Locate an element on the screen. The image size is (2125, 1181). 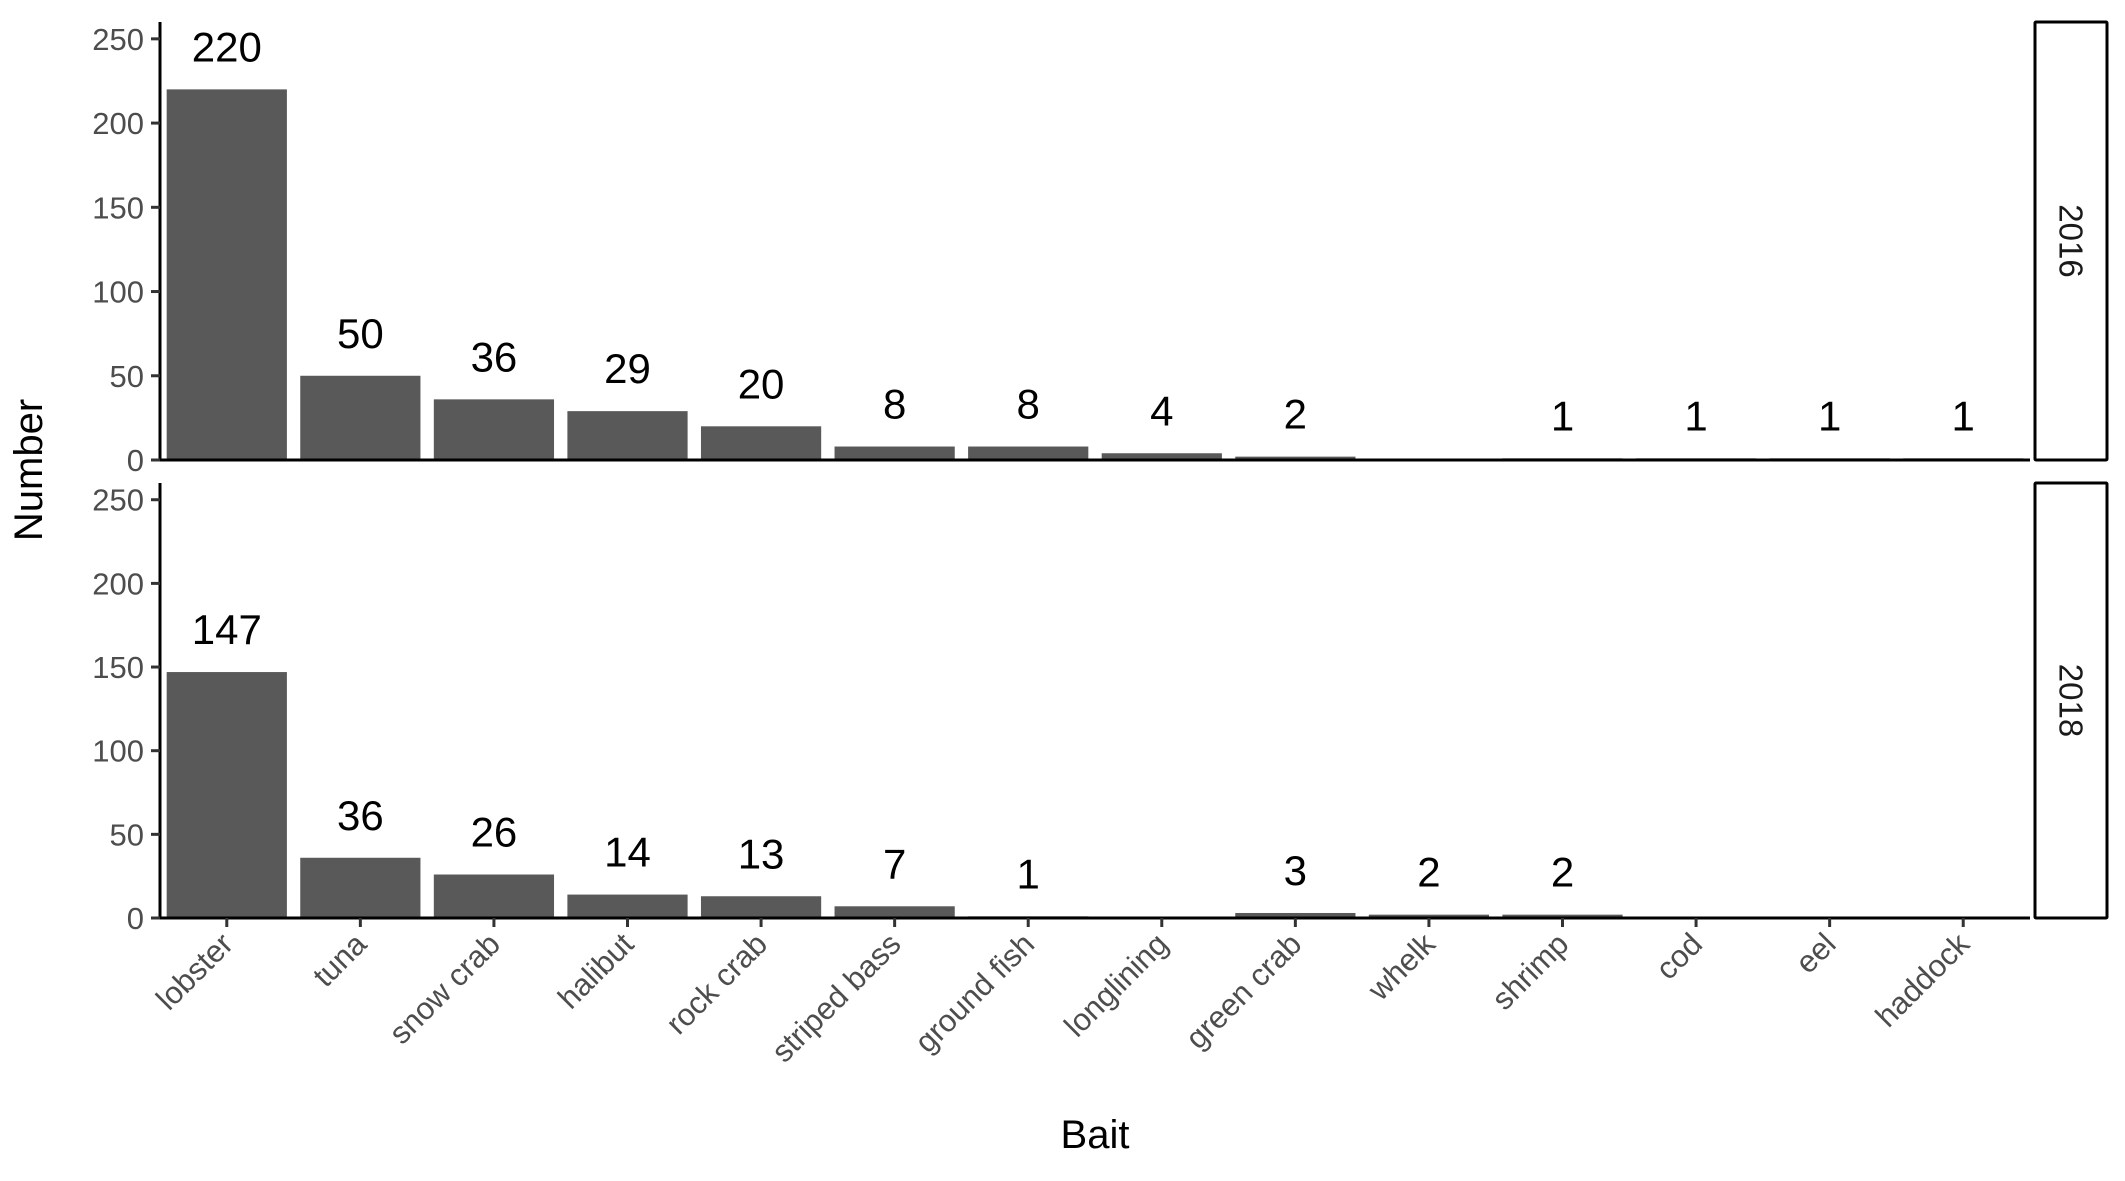
data-label: 50 is located at coordinates (360, 333).